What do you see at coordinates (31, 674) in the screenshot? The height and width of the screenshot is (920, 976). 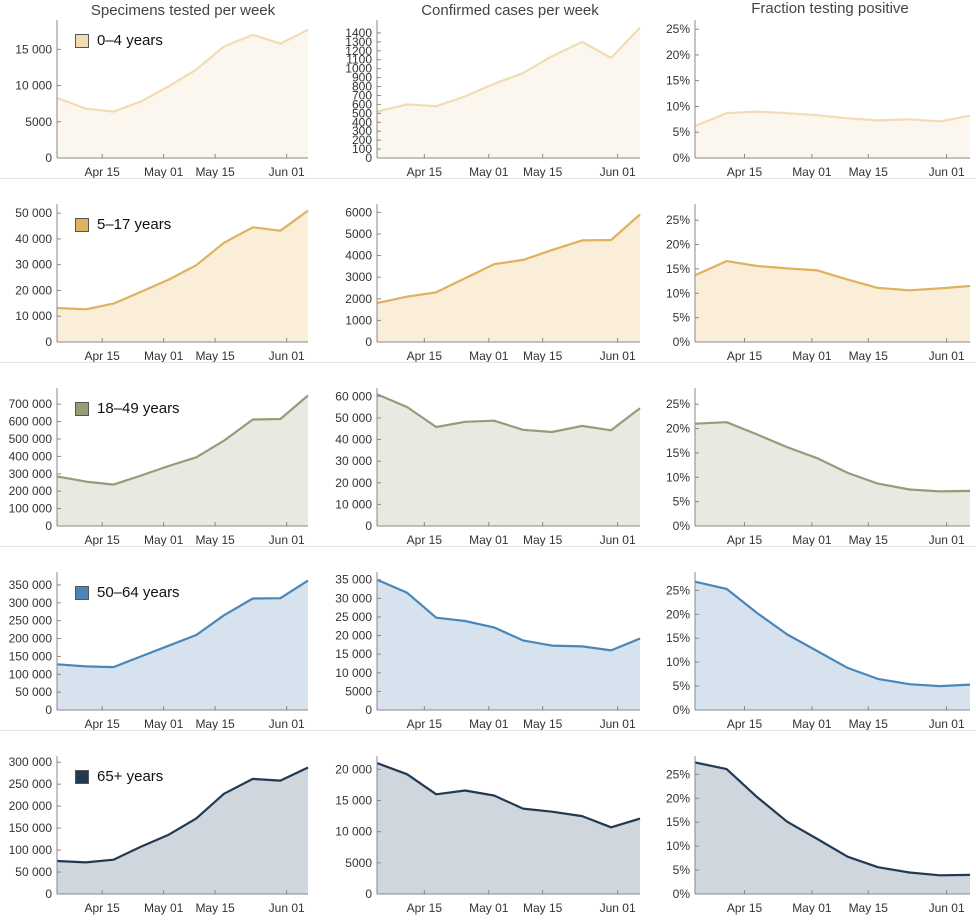 I see `y-tick-label: 100 000` at bounding box center [31, 674].